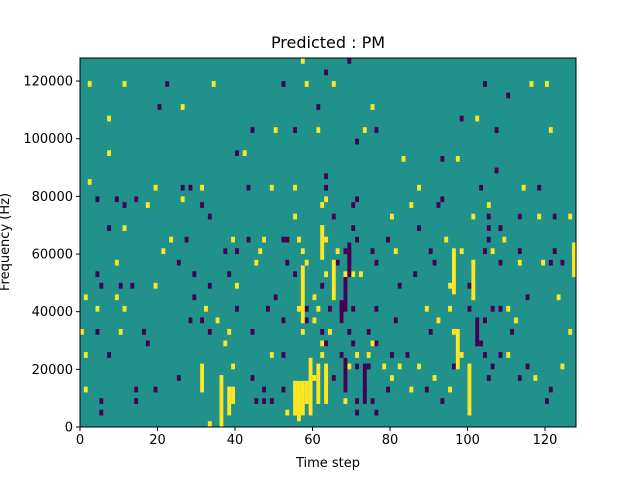 This screenshot has width=640, height=480. Describe the element at coordinates (80, 440) in the screenshot. I see `x-tick-label: 0` at that location.